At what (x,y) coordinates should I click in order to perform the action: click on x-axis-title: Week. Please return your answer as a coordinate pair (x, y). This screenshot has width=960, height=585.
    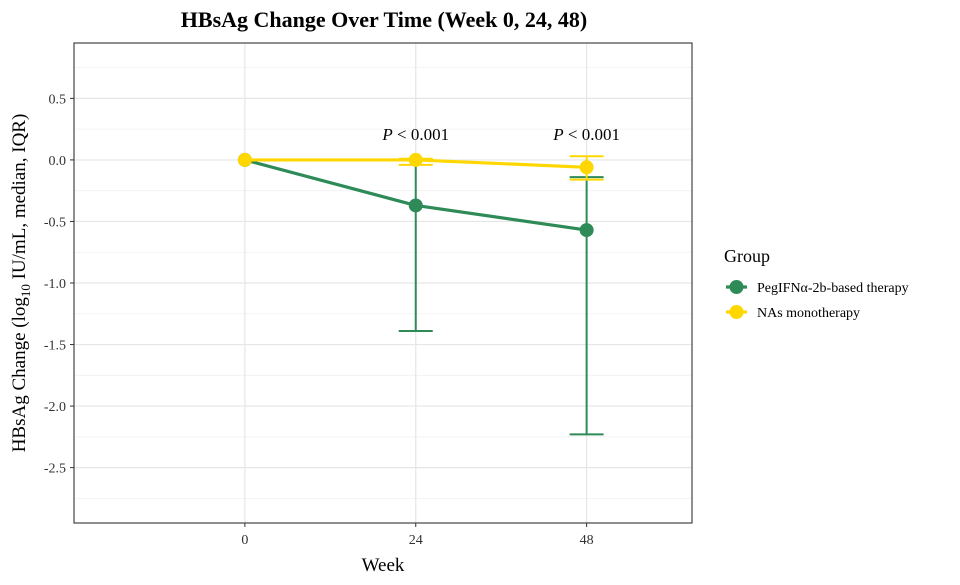
    Looking at the image, I should click on (383, 565).